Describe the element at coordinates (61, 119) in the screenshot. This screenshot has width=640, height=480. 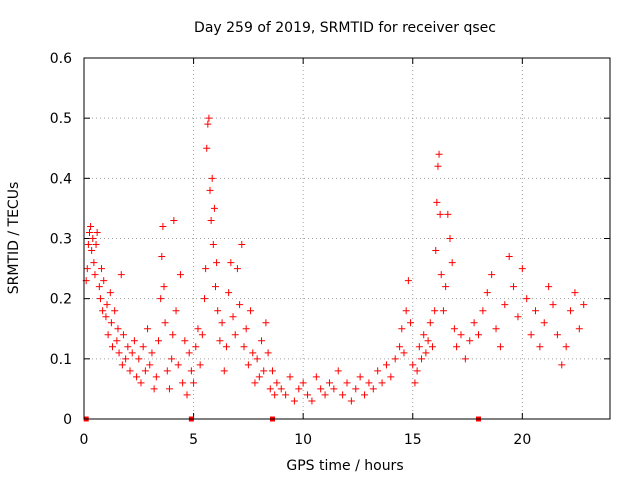
I see `y-tick-label: 0.5` at that location.